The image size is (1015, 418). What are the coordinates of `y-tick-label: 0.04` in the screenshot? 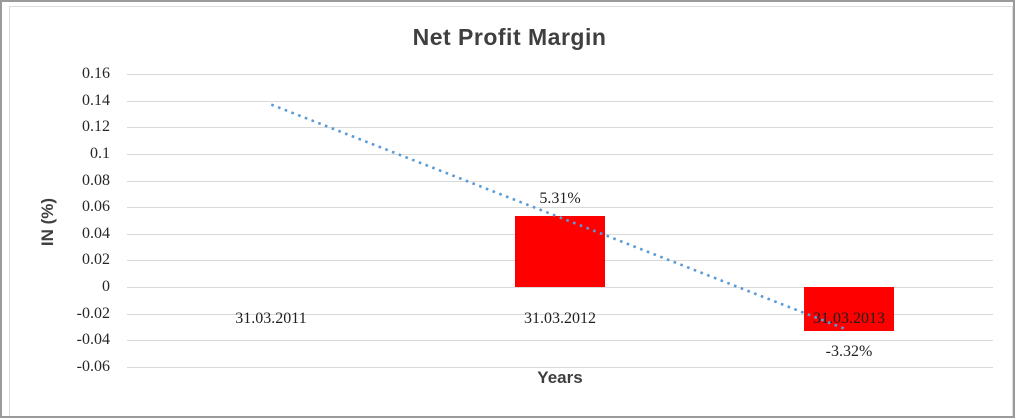 It's located at (96, 233).